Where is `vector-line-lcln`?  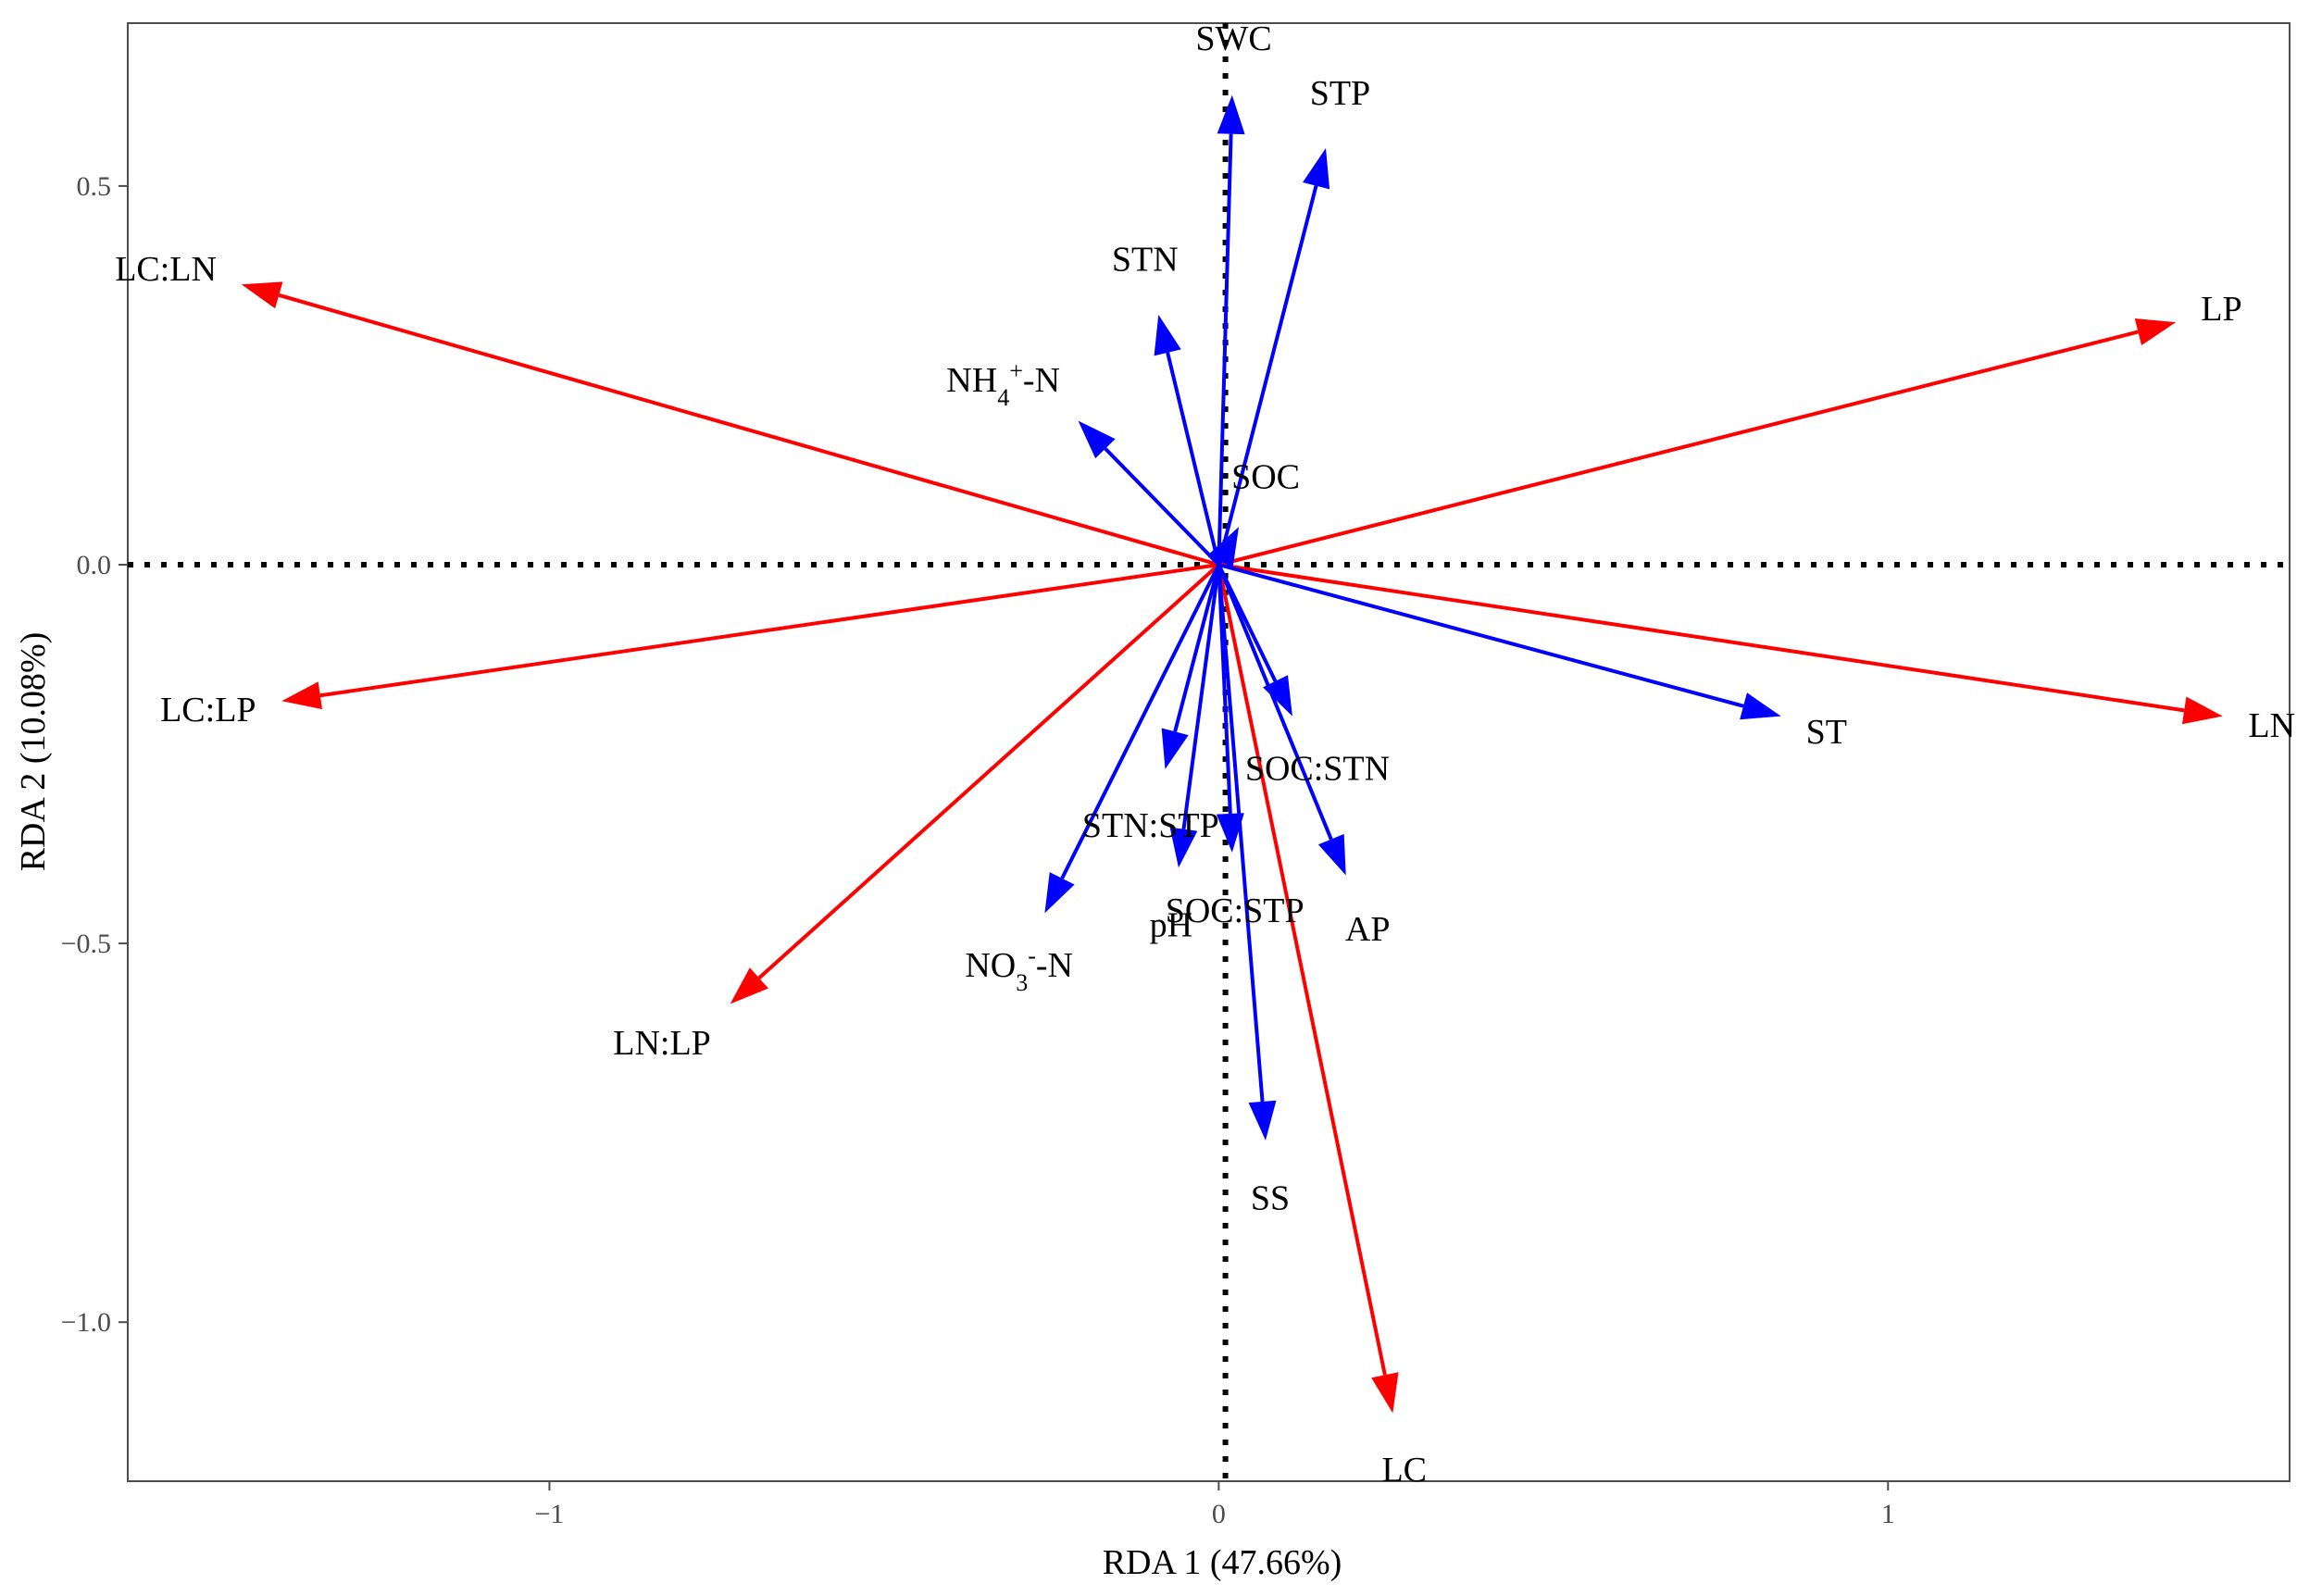
vector-line-lcln is located at coordinates (748, 430).